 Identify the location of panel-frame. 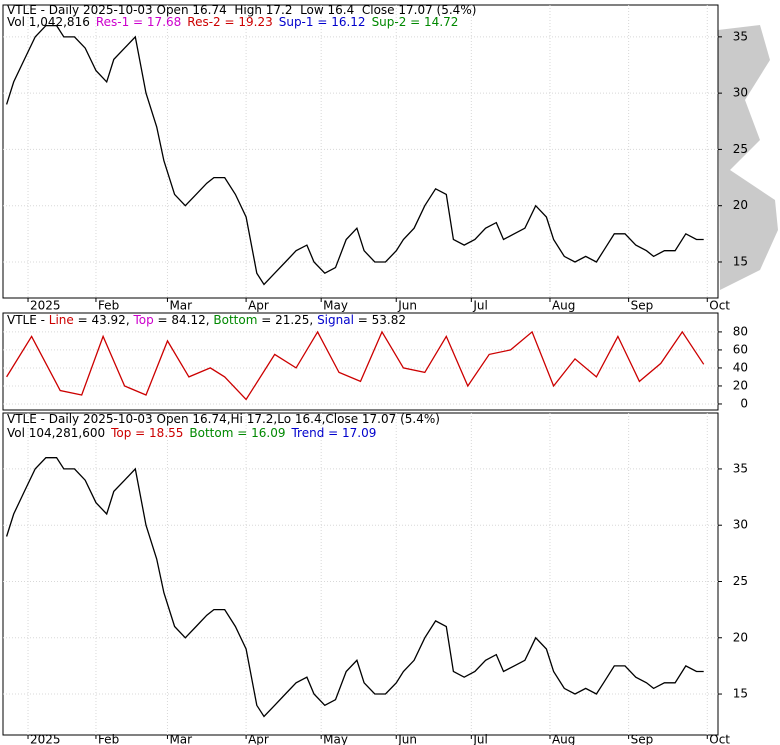
(360, 361).